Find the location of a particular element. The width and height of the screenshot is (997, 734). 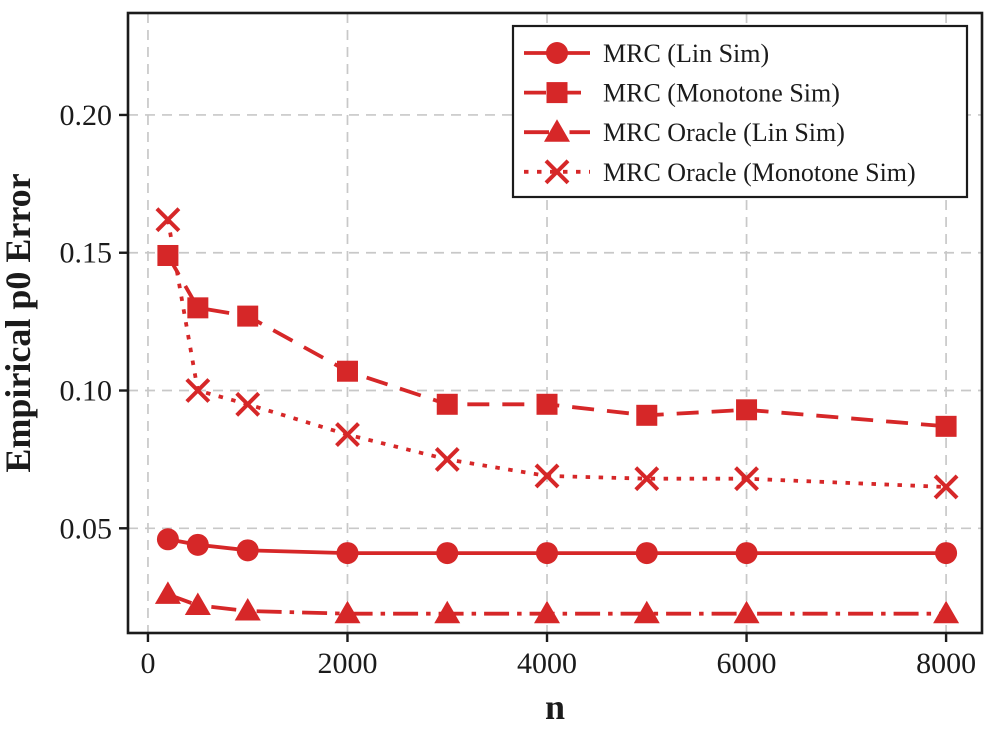

x-tick-label-4000: 4000 is located at coordinates (547, 663).